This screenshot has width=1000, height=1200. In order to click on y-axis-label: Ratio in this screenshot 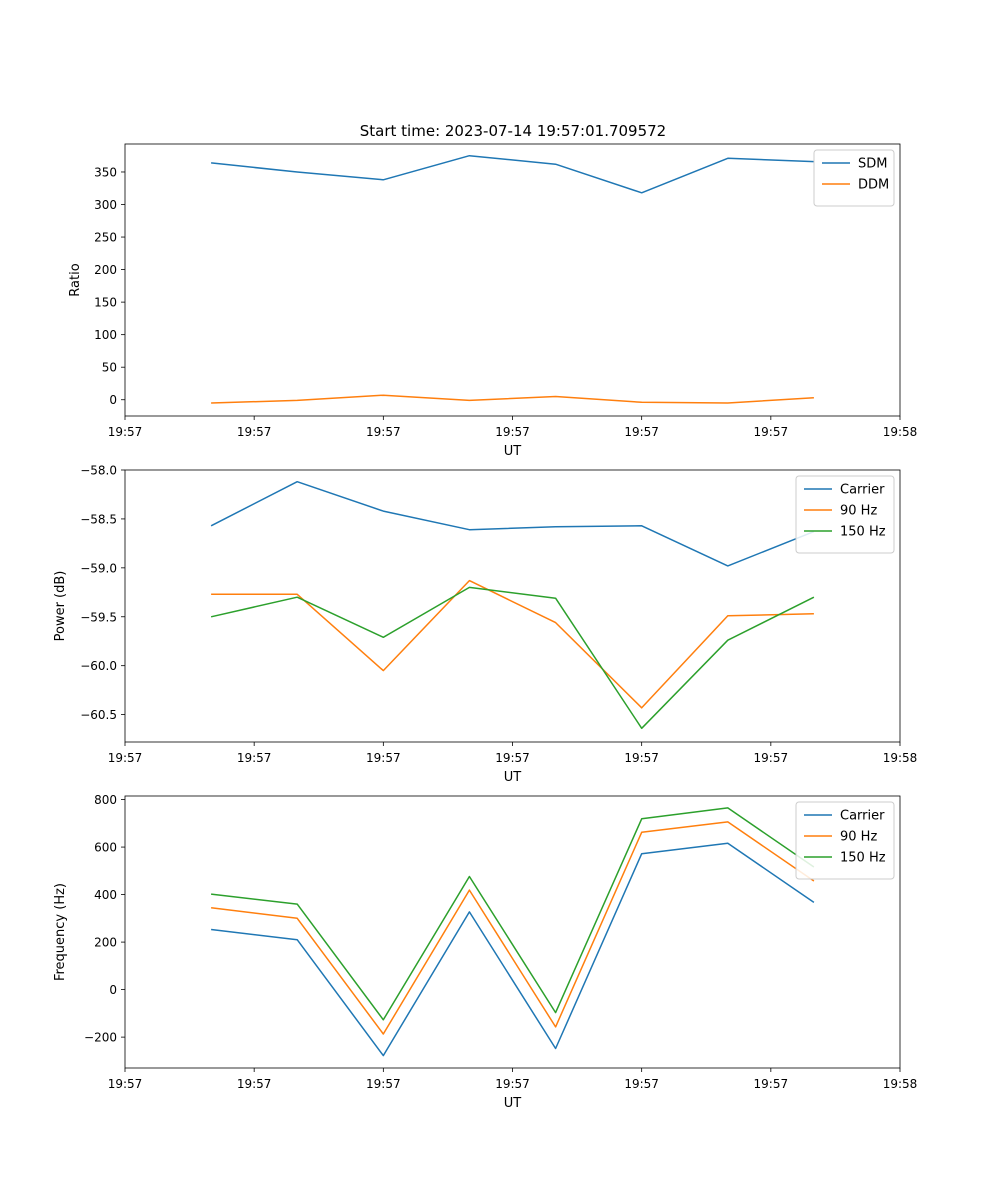, I will do `click(75, 279)`.